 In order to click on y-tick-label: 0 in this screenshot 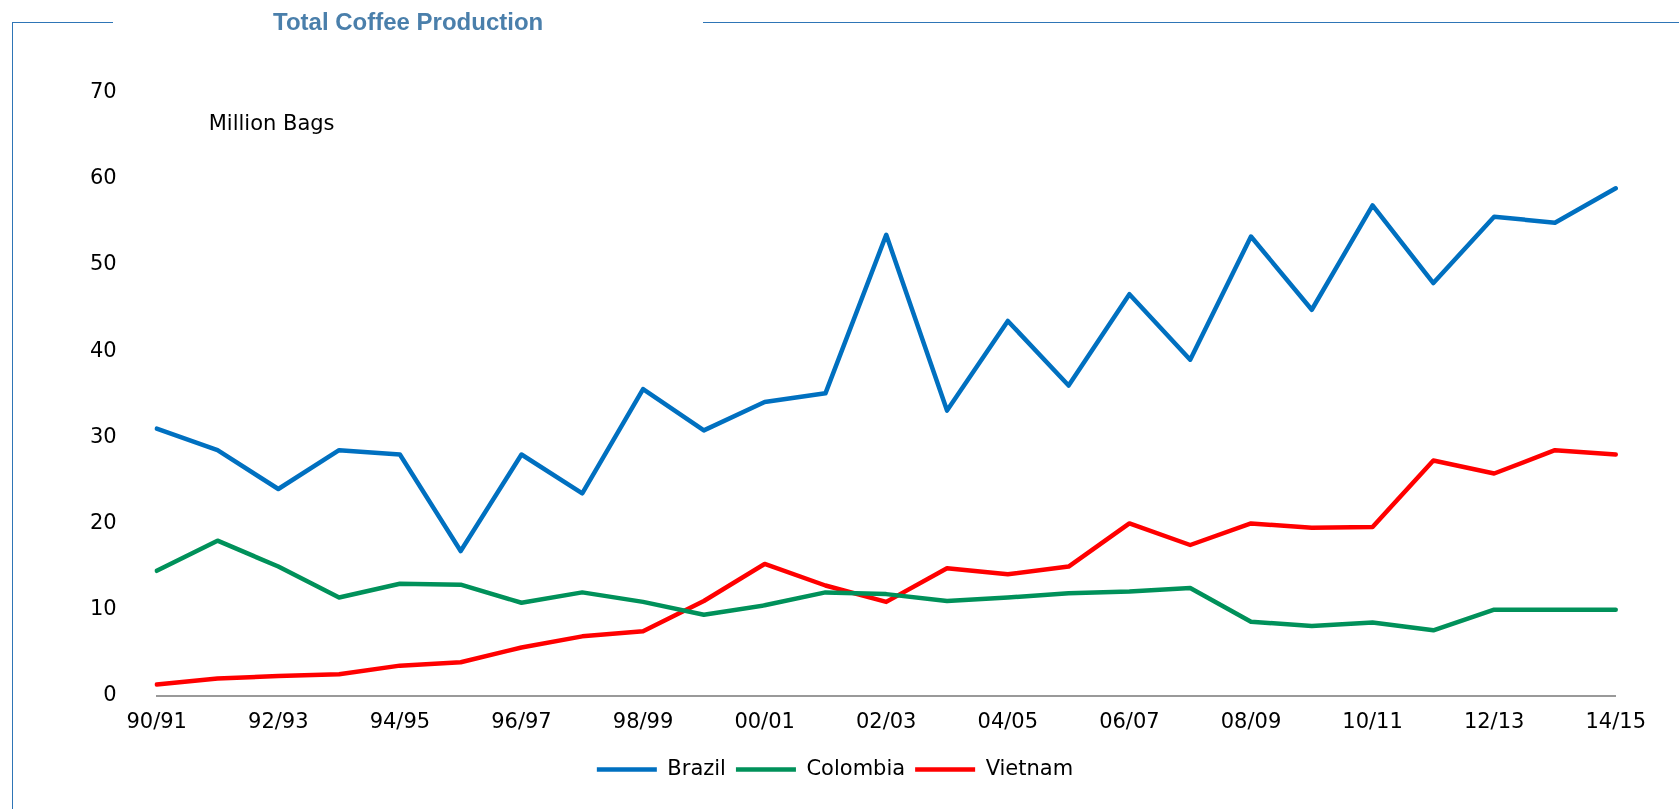, I will do `click(110, 694)`.